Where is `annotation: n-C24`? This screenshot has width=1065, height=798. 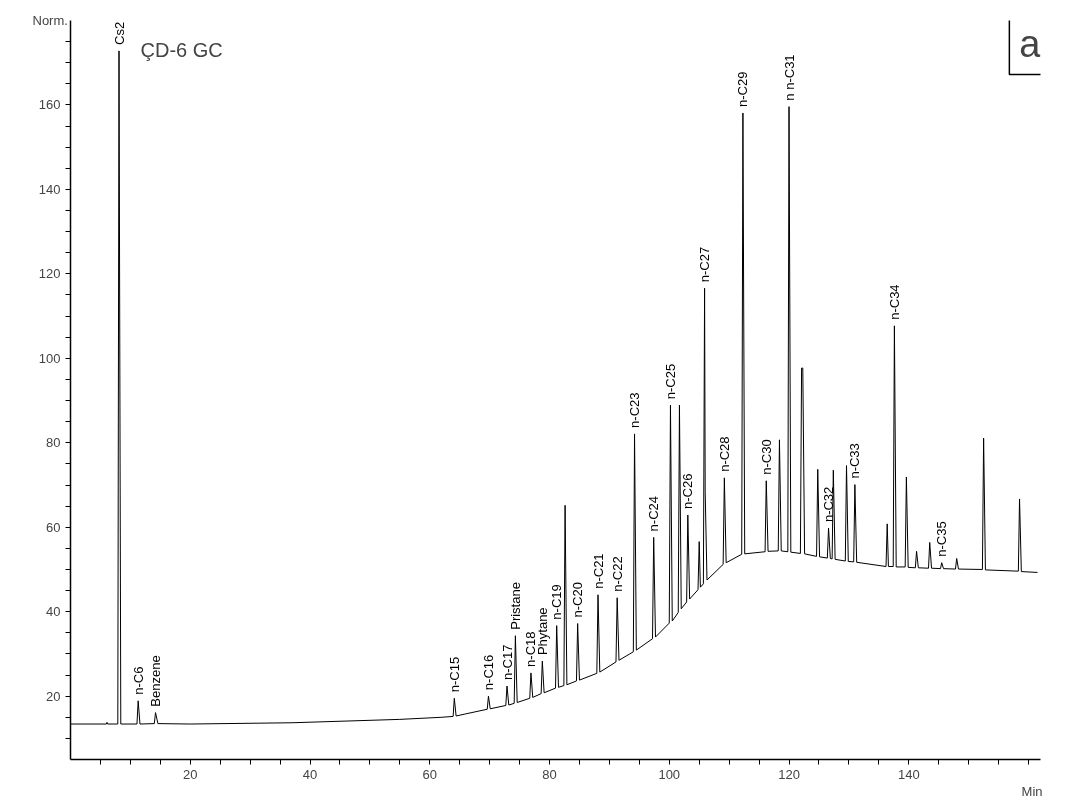 annotation: n-C24 is located at coordinates (654, 513).